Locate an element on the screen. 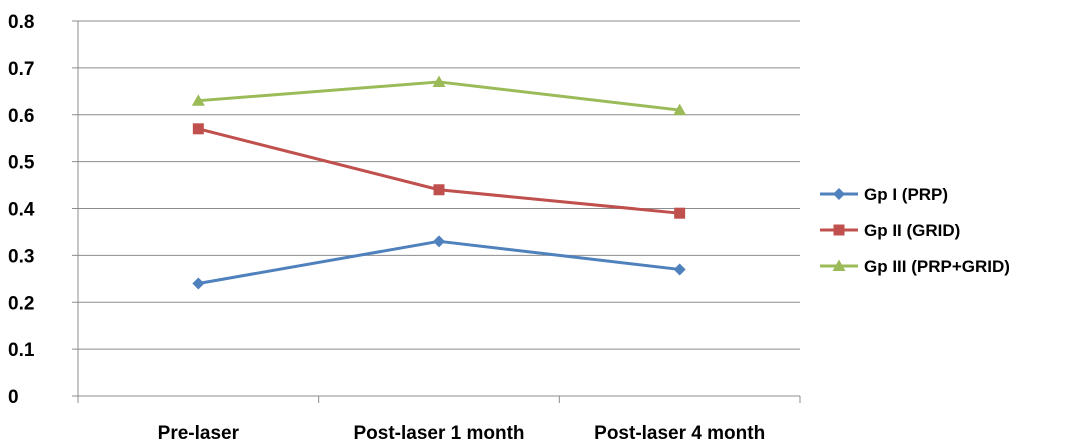 Image resolution: width=1088 pixels, height=443 pixels. y-tick-label: 0.6 is located at coordinates (21, 116).